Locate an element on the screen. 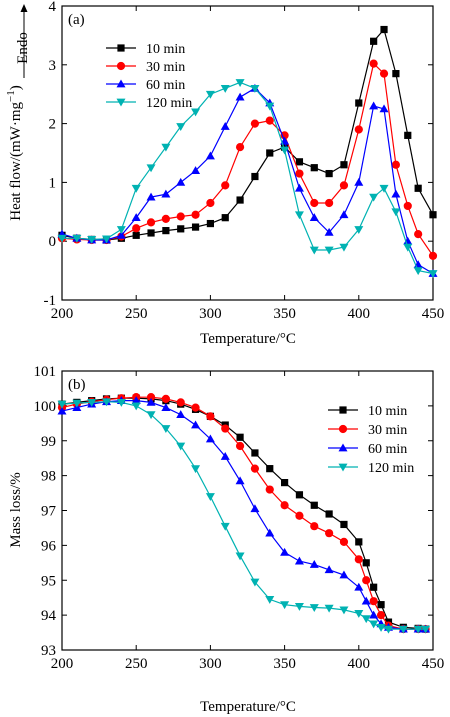 Image resolution: width=450 pixels, height=717 pixels. y-tick-label: 99 is located at coordinates (48, 442).